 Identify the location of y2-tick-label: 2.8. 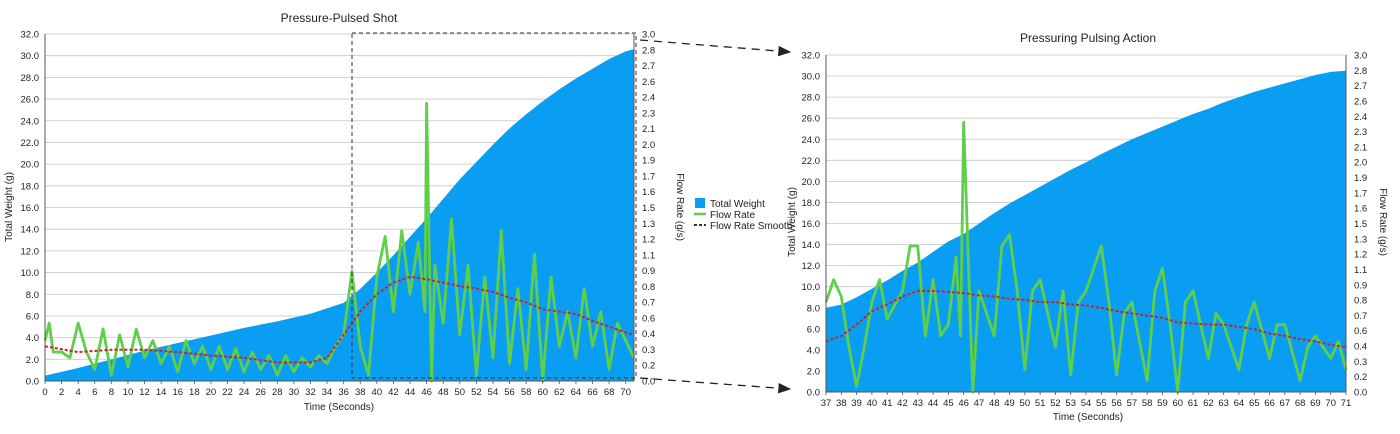
(1360, 71).